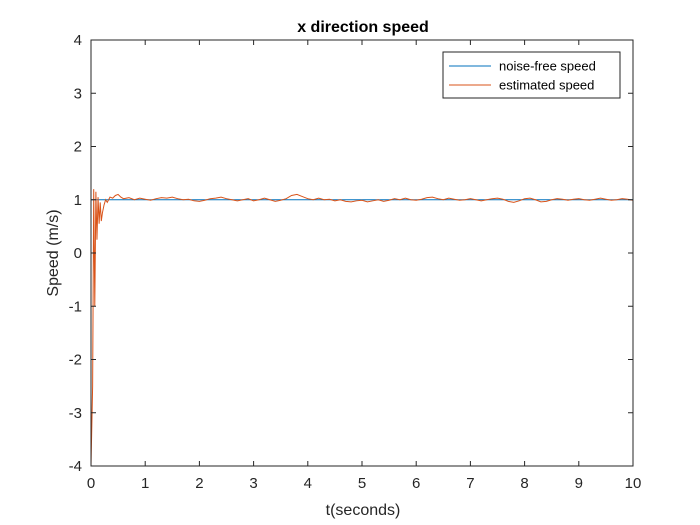 The height and width of the screenshot is (525, 700). I want to click on y-tick-label: 4, so click(78, 40).